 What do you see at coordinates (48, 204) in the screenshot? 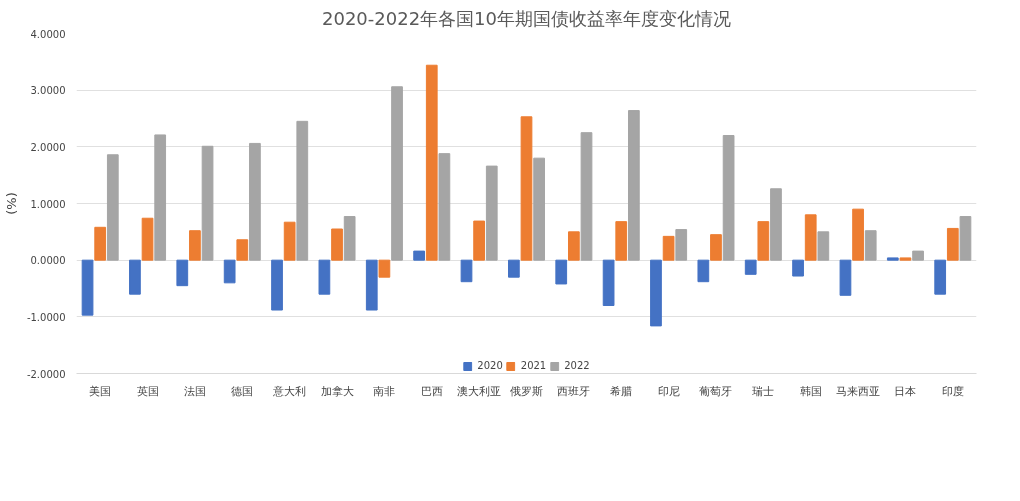
I see `y-tick-label: 1.0000` at bounding box center [48, 204].